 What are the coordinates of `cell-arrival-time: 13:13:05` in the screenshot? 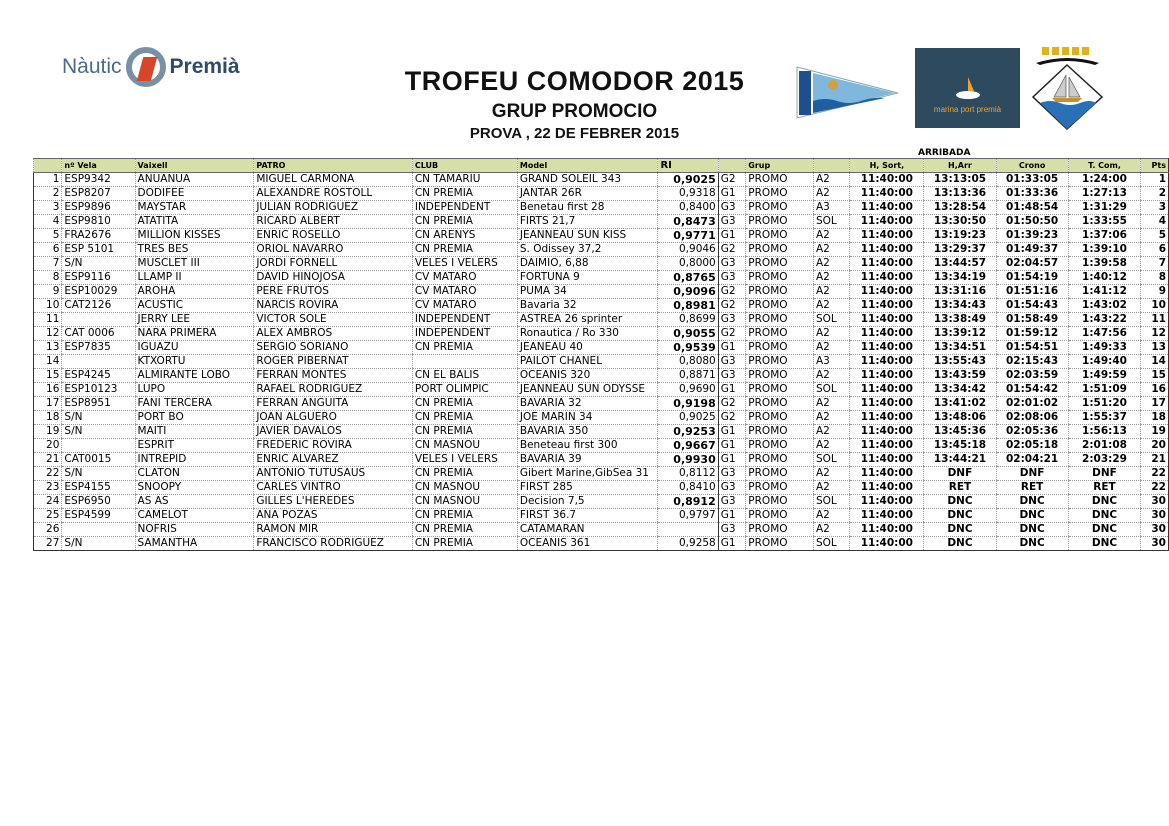 It's located at (960, 179).